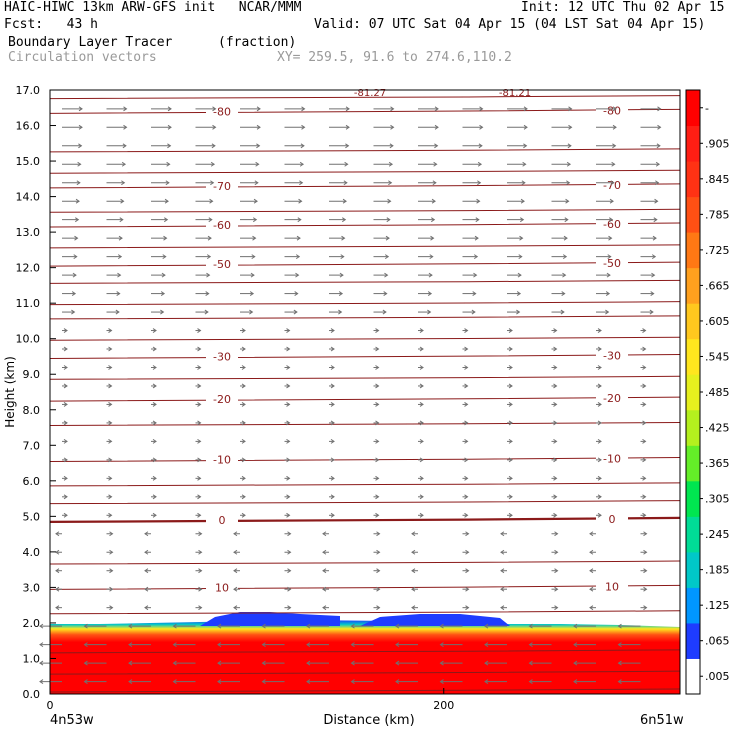 This screenshot has height=740, width=740. I want to click on field-name: Boundary Layer Tracer, so click(90, 42).